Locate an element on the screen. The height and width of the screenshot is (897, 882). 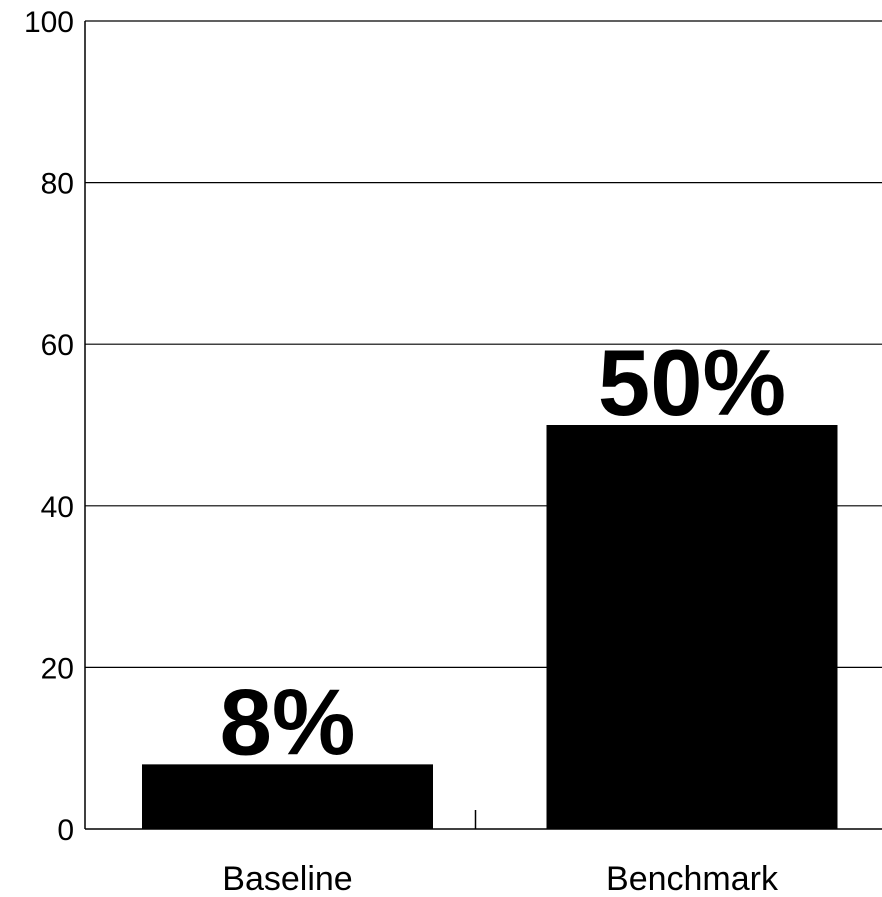
data-label-baseline: 8% is located at coordinates (288, 721).